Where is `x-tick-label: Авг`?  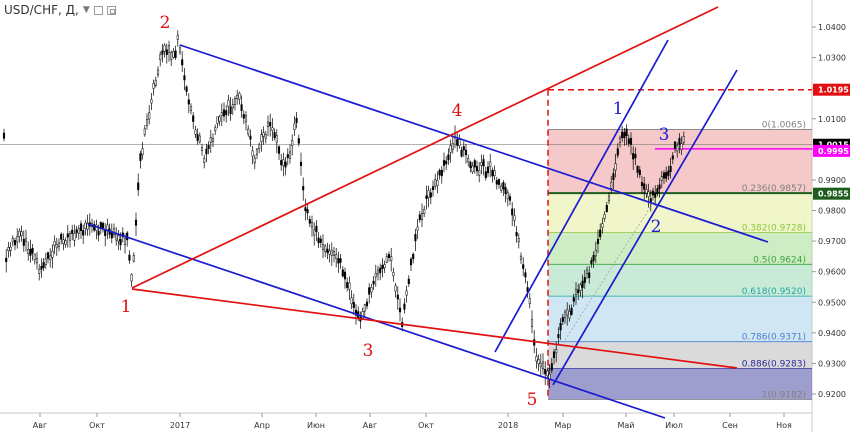 x-tick-label: Авг is located at coordinates (370, 425).